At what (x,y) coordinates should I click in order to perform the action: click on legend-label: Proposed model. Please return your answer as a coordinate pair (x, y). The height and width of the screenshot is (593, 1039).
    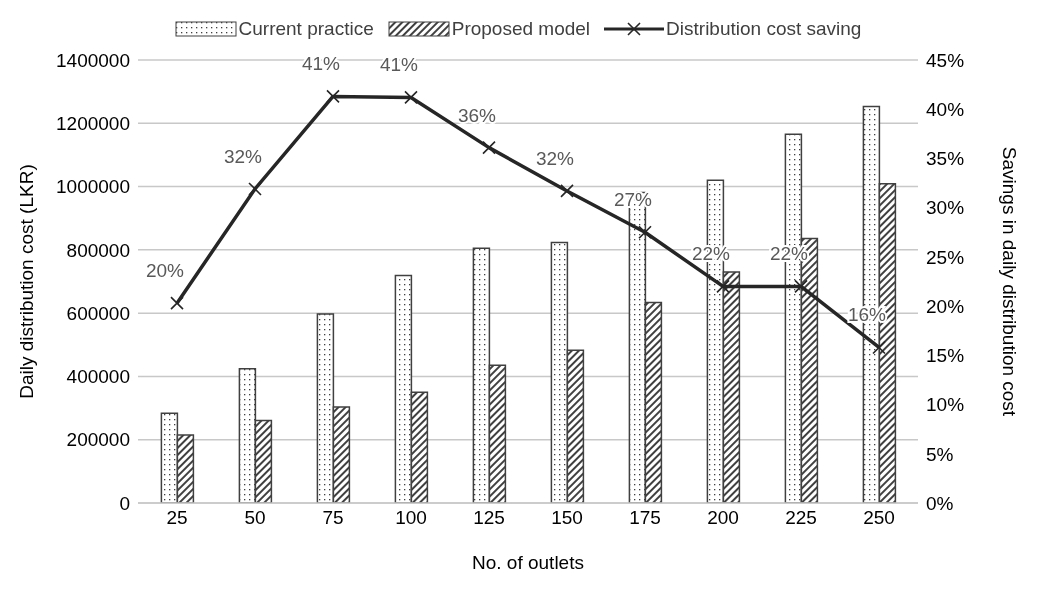
    Looking at the image, I should click on (521, 29).